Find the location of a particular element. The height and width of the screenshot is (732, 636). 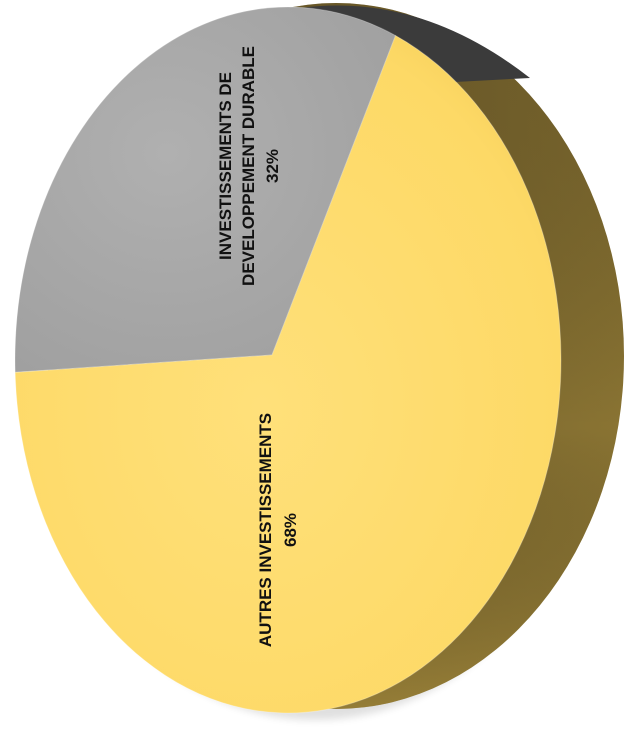

svg-text: DEVELOPPEMENT DURABLE is located at coordinates (248, 166).